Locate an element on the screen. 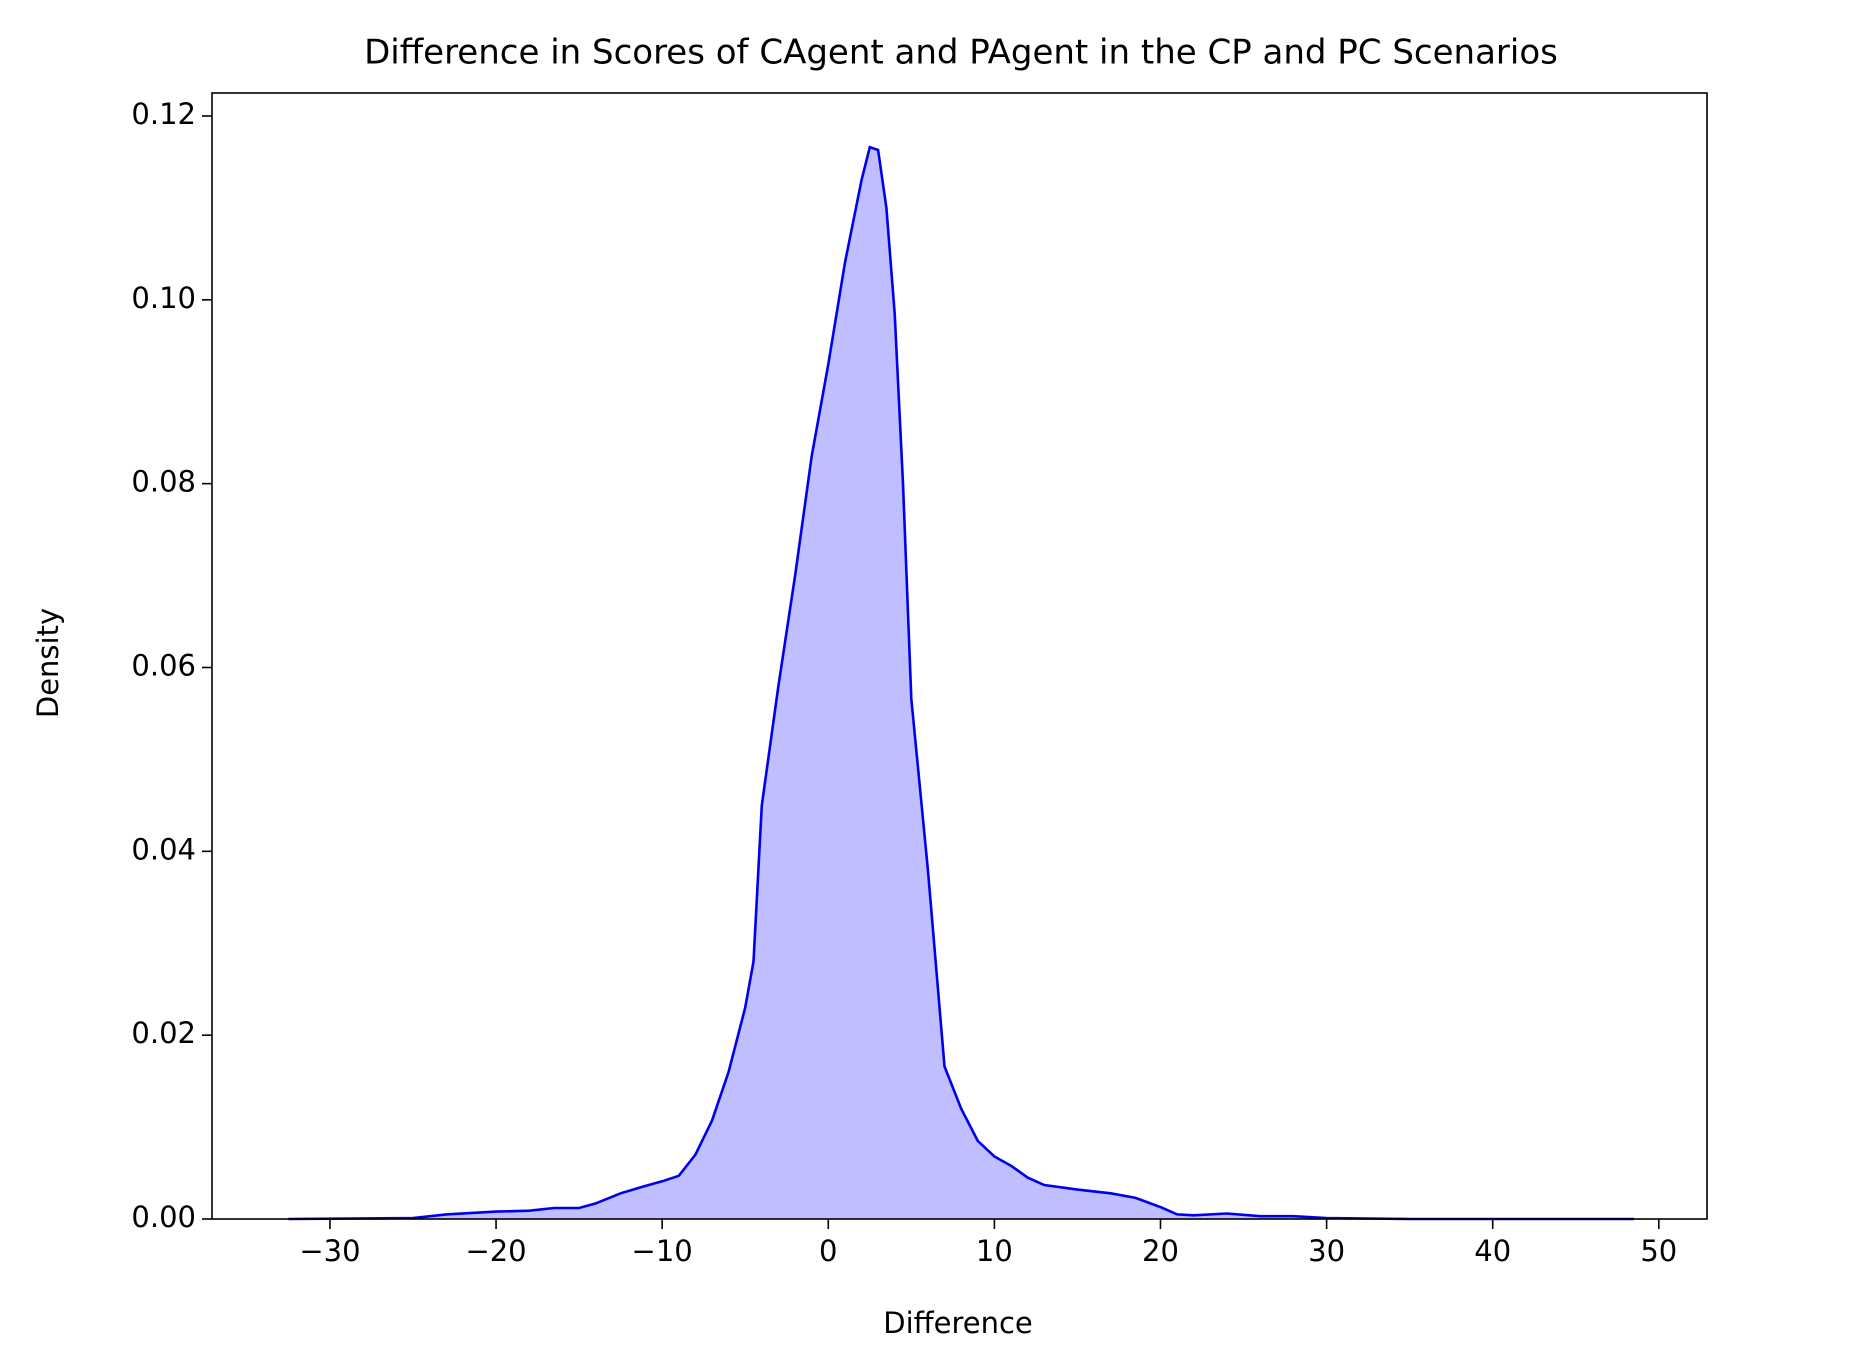 The width and height of the screenshot is (1862, 1361). x-axis-label: Difference is located at coordinates (958, 1323).